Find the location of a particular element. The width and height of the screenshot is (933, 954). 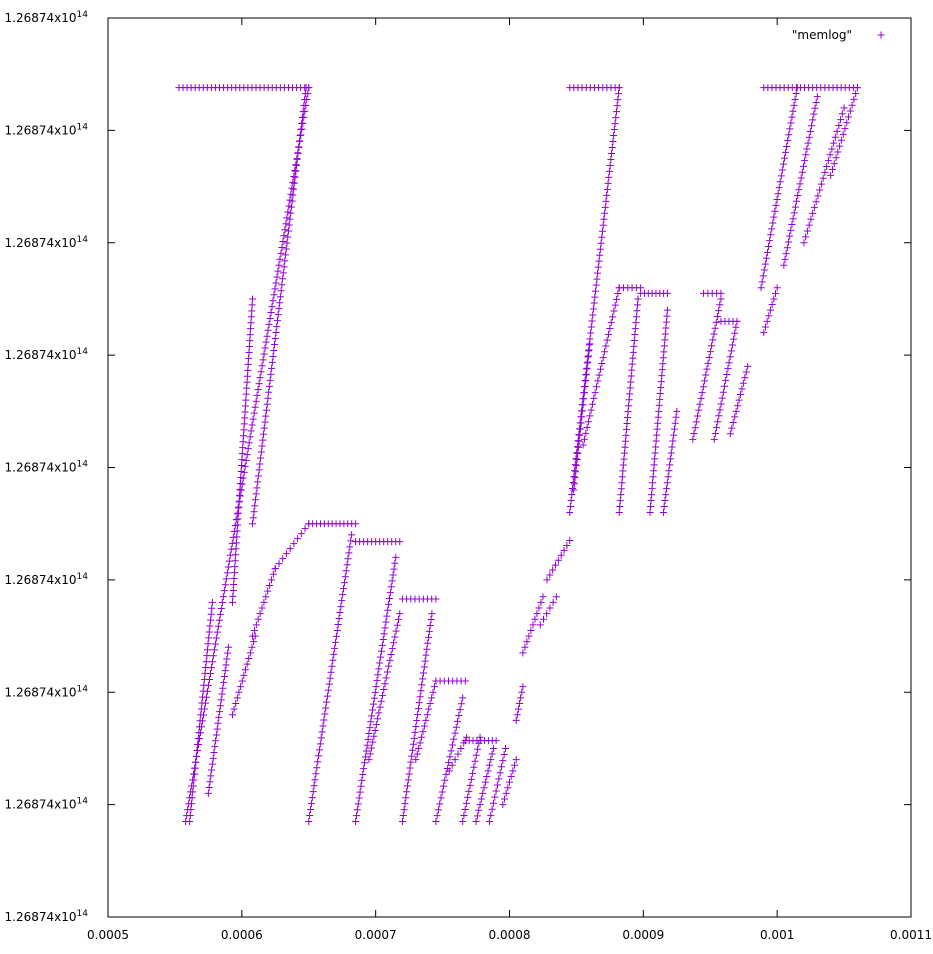

y-tick-label: 1.26874x1014 is located at coordinates (47, 129).